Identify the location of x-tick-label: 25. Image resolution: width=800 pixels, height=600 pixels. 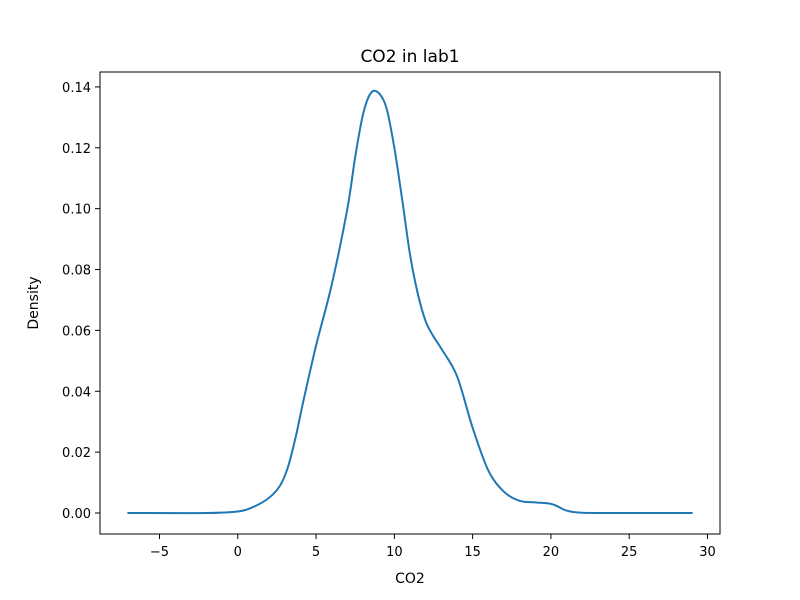
(629, 552).